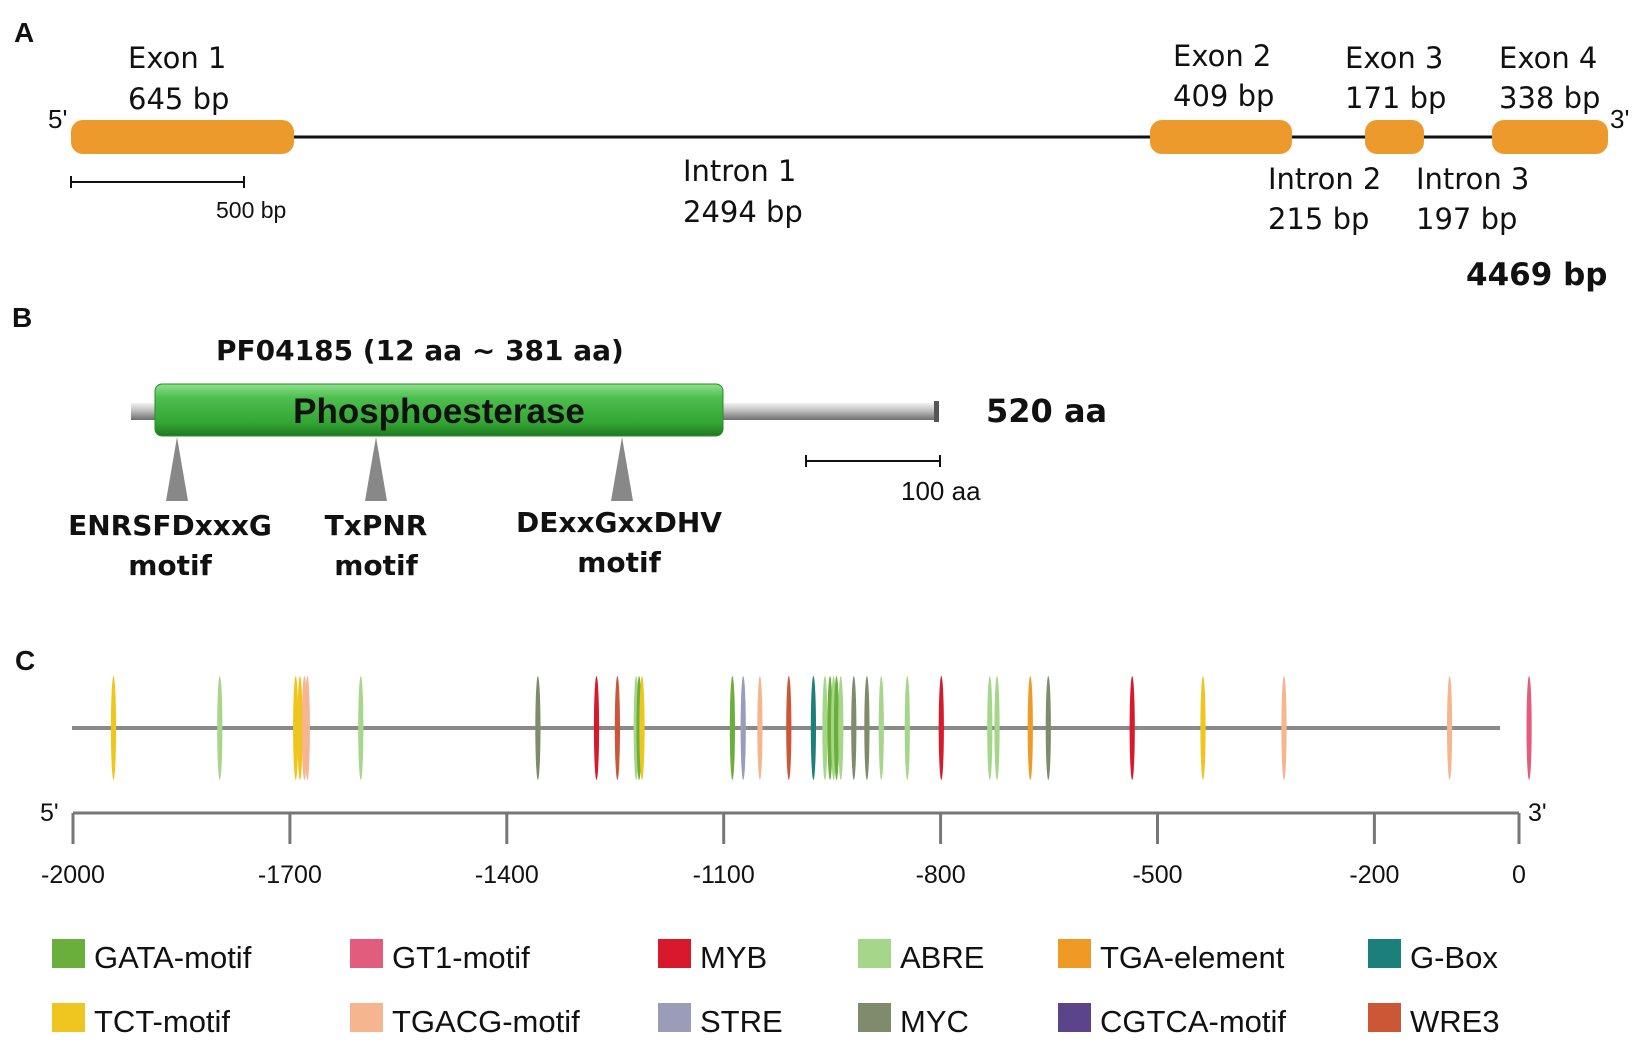 The height and width of the screenshot is (1062, 1646). I want to click on promoter-3-prime-label: 3', so click(1537, 813).